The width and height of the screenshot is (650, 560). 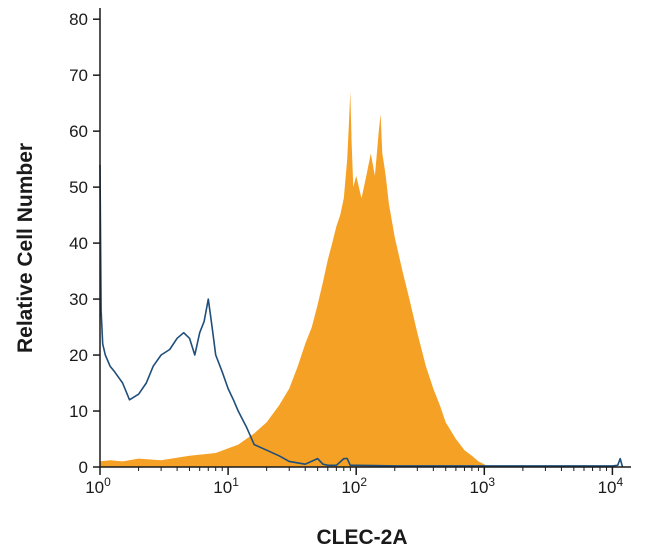 What do you see at coordinates (354, 486) in the screenshot?
I see `x-tick-label: 10²` at bounding box center [354, 486].